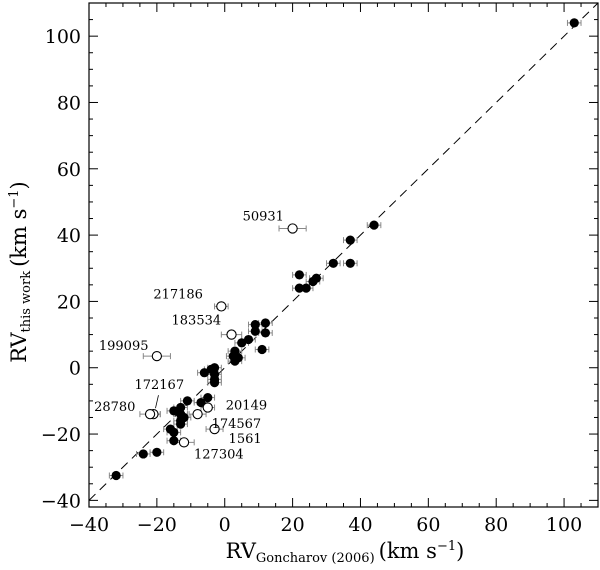 The height and width of the screenshot is (570, 600). Describe the element at coordinates (114, 407) in the screenshot. I see `point-annotation: 28780` at that location.